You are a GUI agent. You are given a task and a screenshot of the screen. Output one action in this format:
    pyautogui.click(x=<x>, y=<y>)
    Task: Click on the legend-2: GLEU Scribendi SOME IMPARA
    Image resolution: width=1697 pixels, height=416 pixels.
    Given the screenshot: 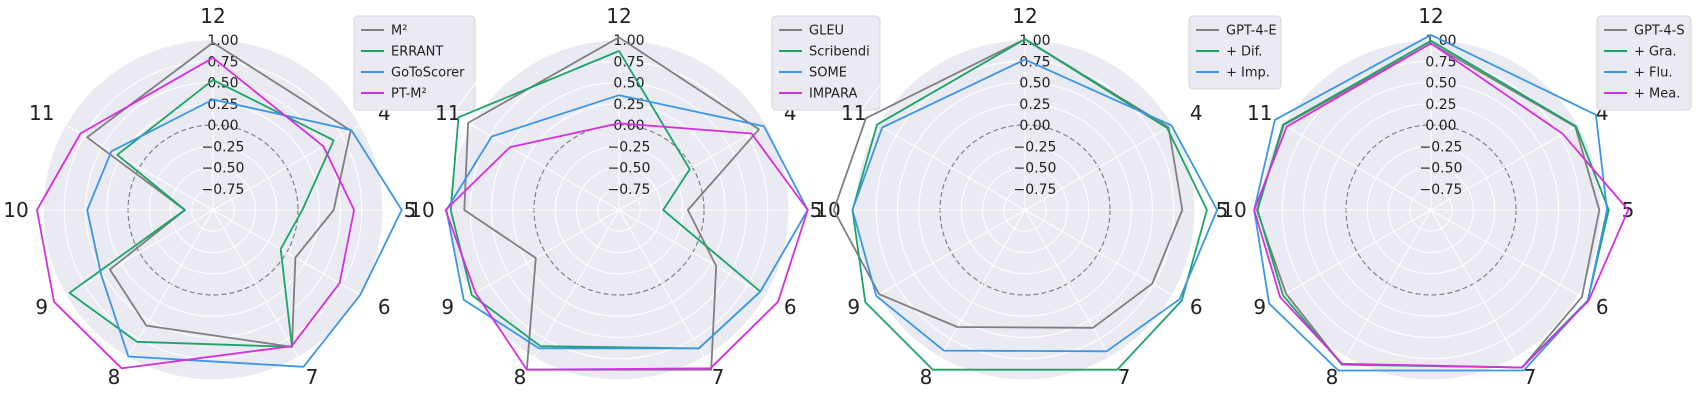 What is the action you would take?
    pyautogui.click(x=826, y=63)
    